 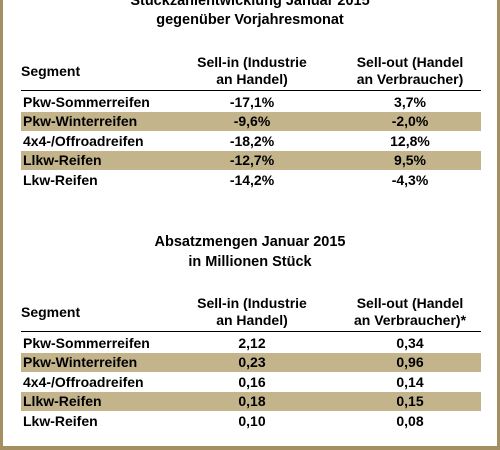 I want to click on table2-row-sell-out: 0,08, so click(x=410, y=421).